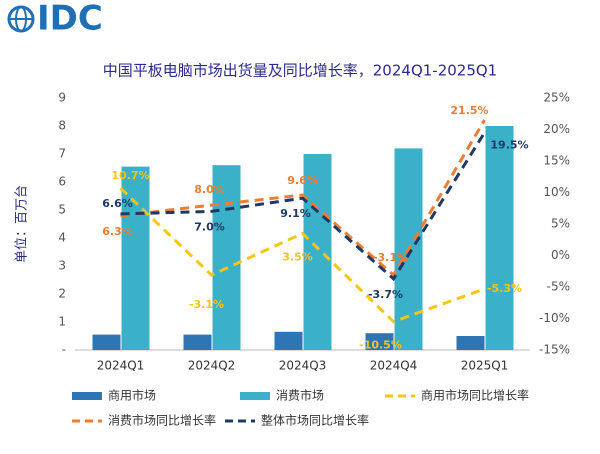 This screenshot has width=600, height=454. Describe the element at coordinates (62, 126) in the screenshot. I see `y-tick-label: 8` at that location.